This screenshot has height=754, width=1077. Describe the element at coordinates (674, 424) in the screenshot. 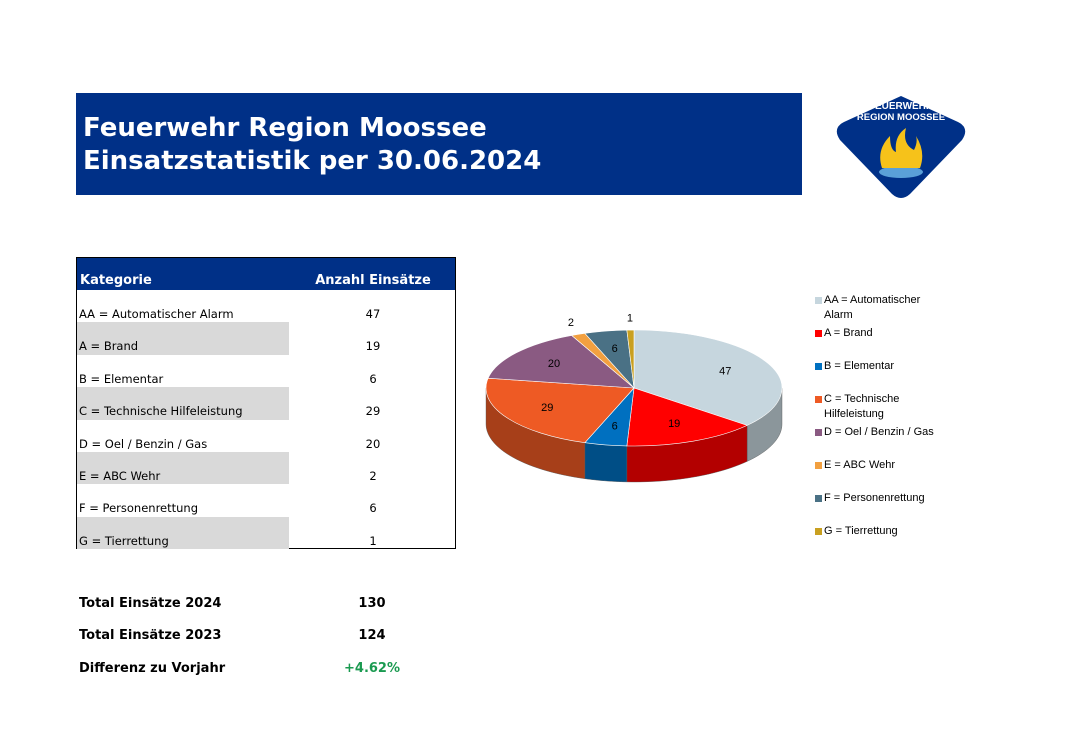

I see `data-label: 19` at that location.